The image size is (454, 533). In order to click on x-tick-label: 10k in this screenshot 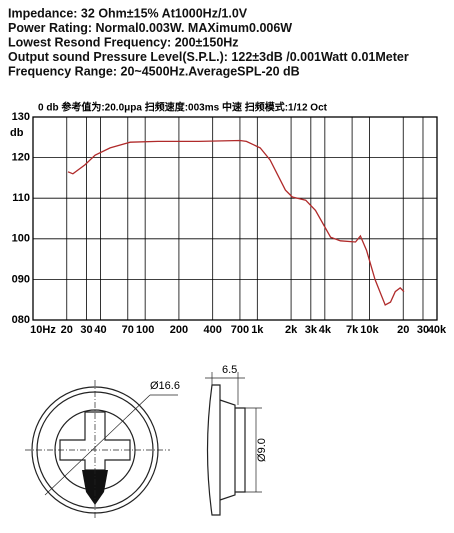, I will do `click(369, 330)`.